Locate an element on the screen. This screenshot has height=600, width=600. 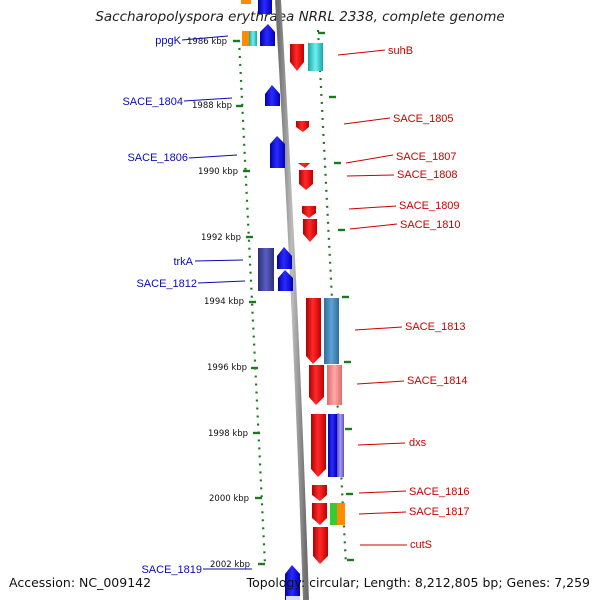
gene-label: cutS is located at coordinates (421, 545).